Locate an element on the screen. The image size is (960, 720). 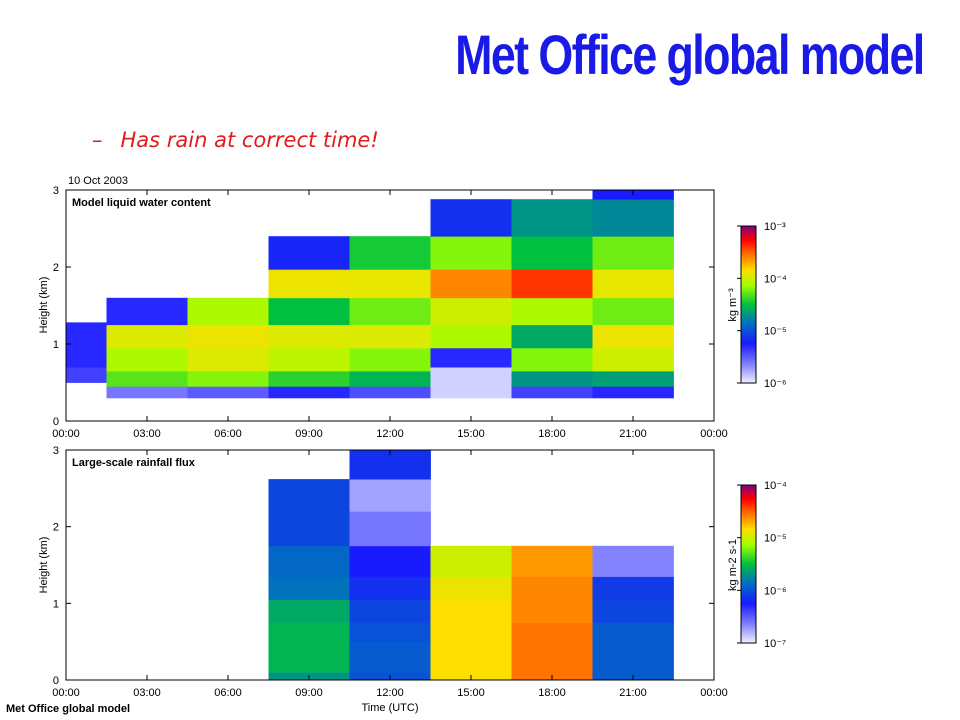
rain-colorbar-tick-label: 10⁻⁵ is located at coordinates (775, 539).